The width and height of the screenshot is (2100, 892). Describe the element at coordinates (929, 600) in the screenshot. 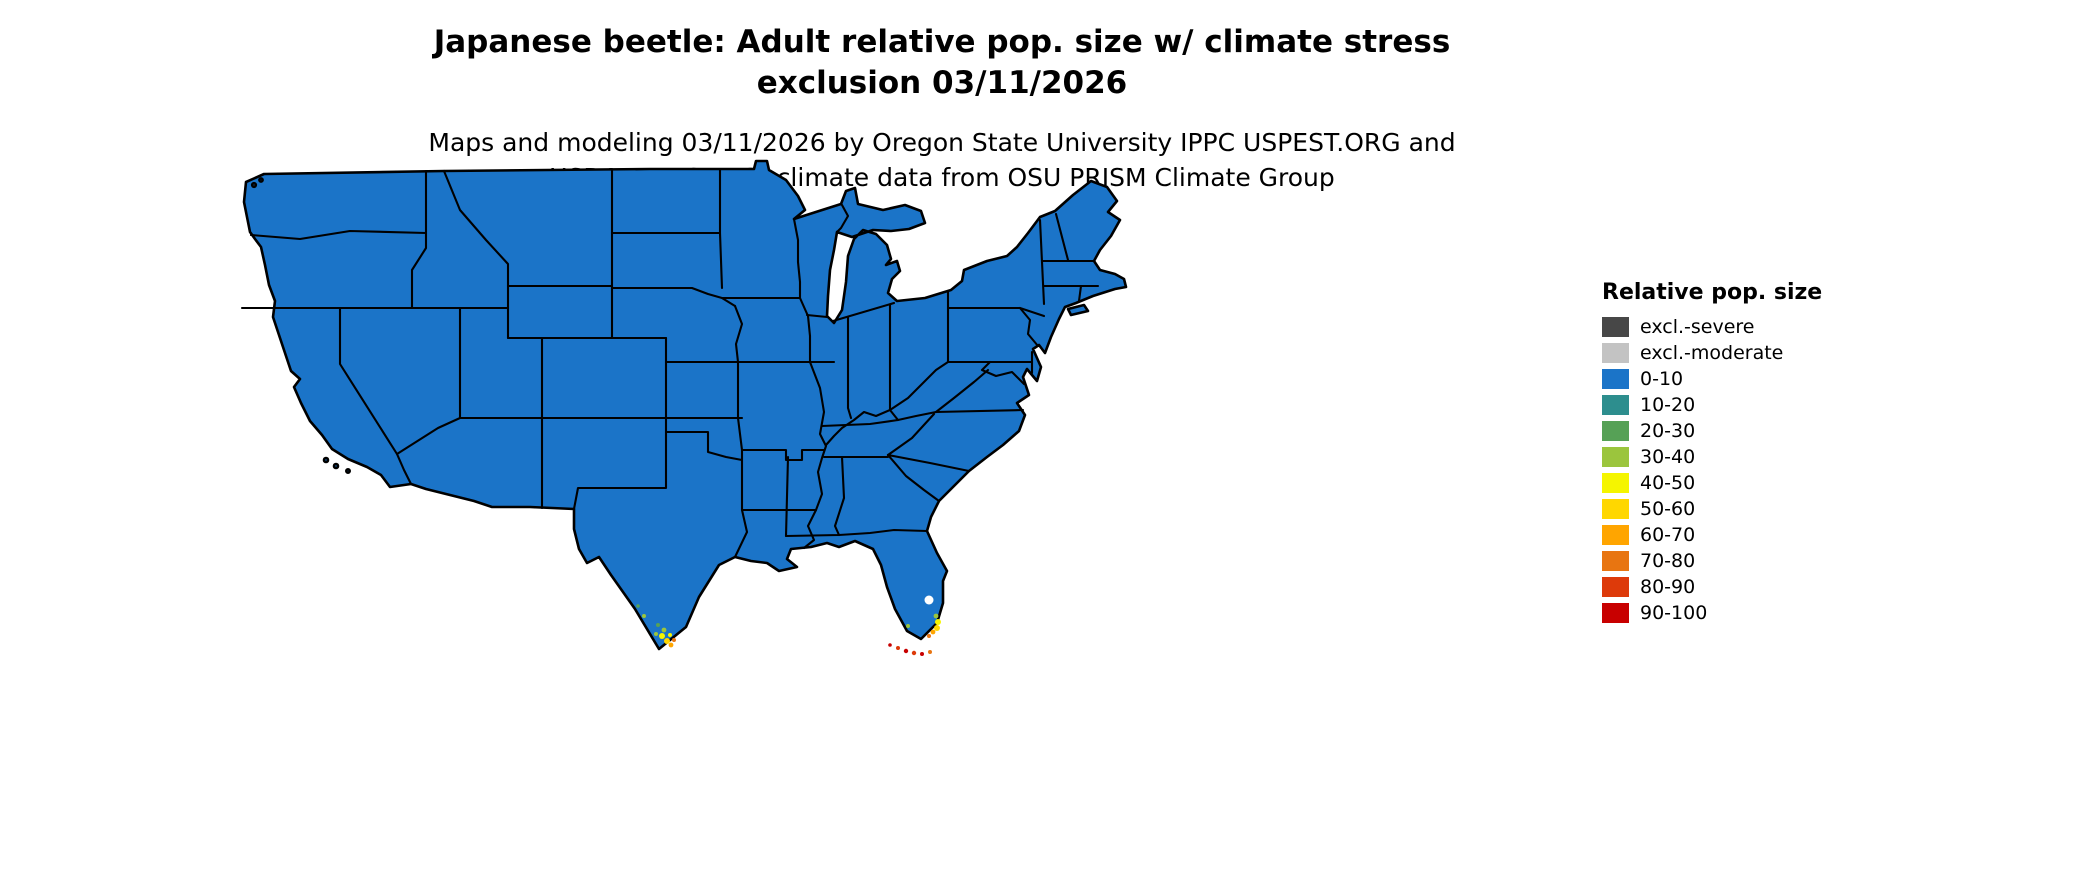

I see `lake-okeechobee` at that location.